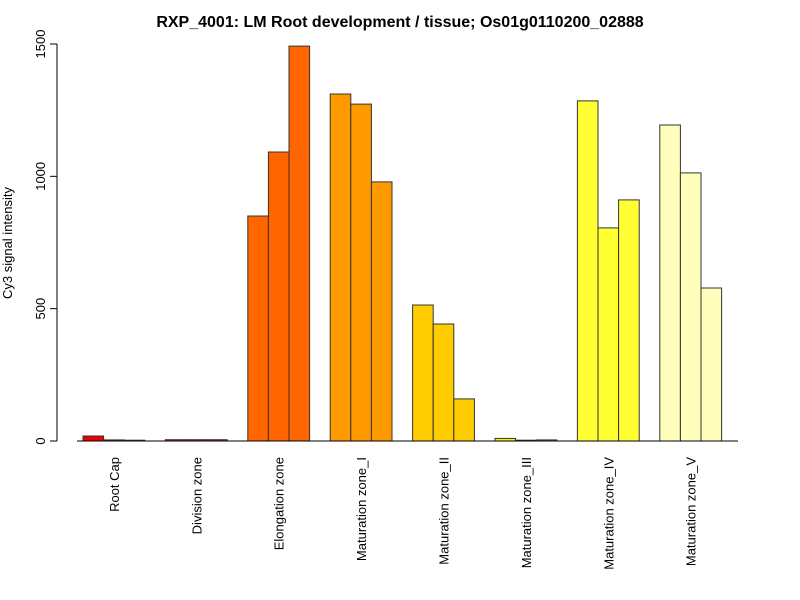 This screenshot has height=600, width=800. What do you see at coordinates (629, 320) in the screenshot?
I see `bar-maturation-zone-iv-rep3` at bounding box center [629, 320].